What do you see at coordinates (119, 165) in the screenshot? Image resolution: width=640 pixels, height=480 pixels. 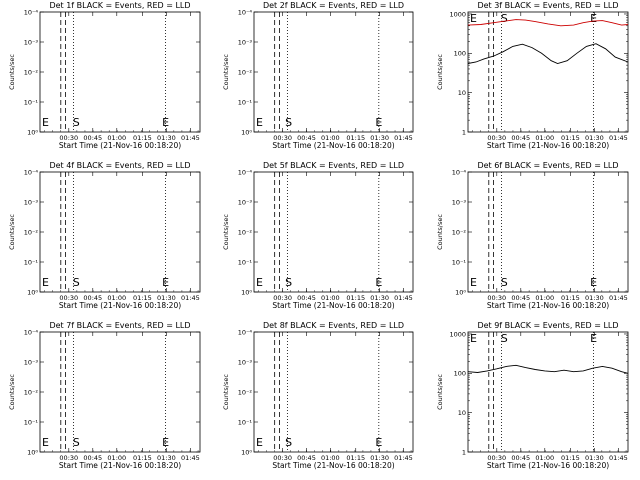 I see `panel-title: Det 4f BLACK = Events, RED = LLD` at bounding box center [119, 165].